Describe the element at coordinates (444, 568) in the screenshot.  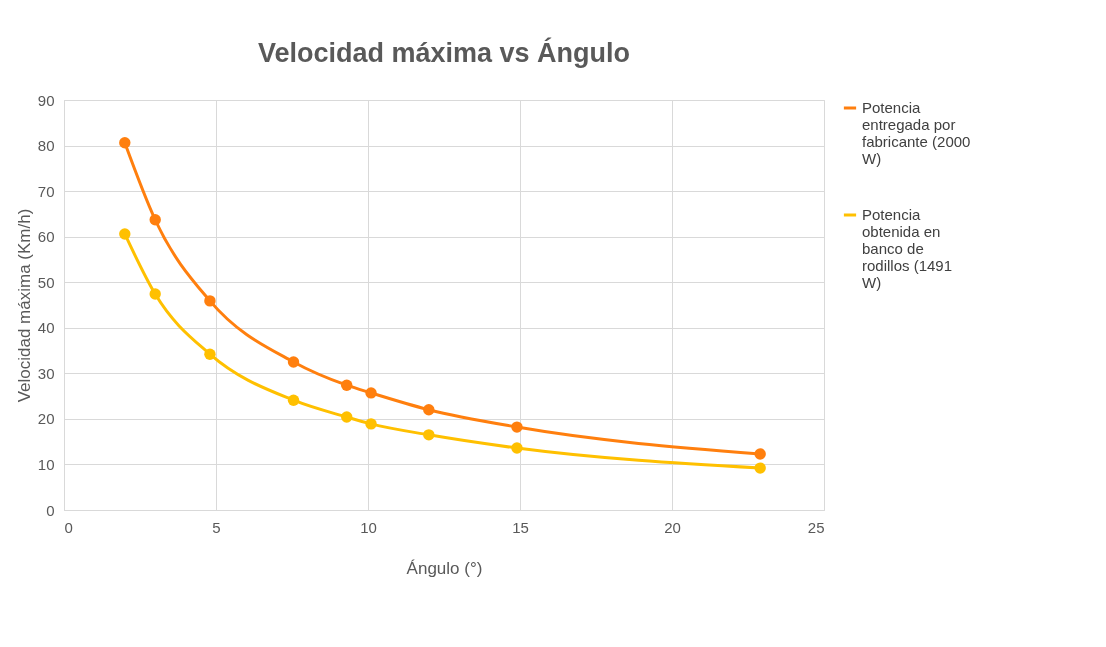
I see `x-axis-title: Ángulo (°)` at that location.